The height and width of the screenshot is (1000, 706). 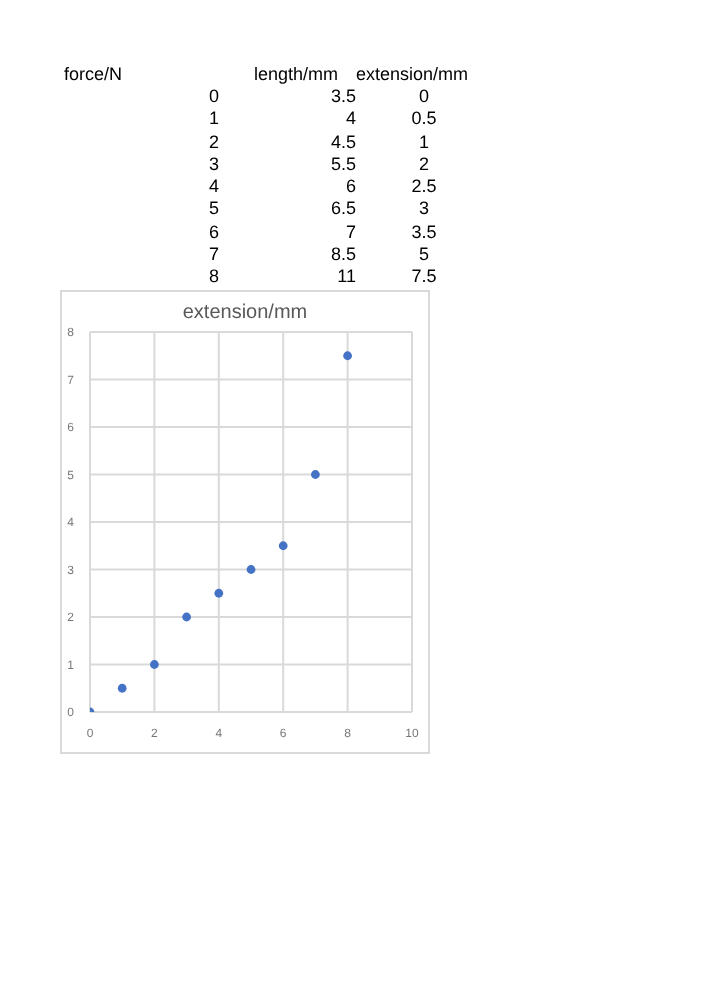 What do you see at coordinates (424, 278) in the screenshot?
I see `text: 7.5` at bounding box center [424, 278].